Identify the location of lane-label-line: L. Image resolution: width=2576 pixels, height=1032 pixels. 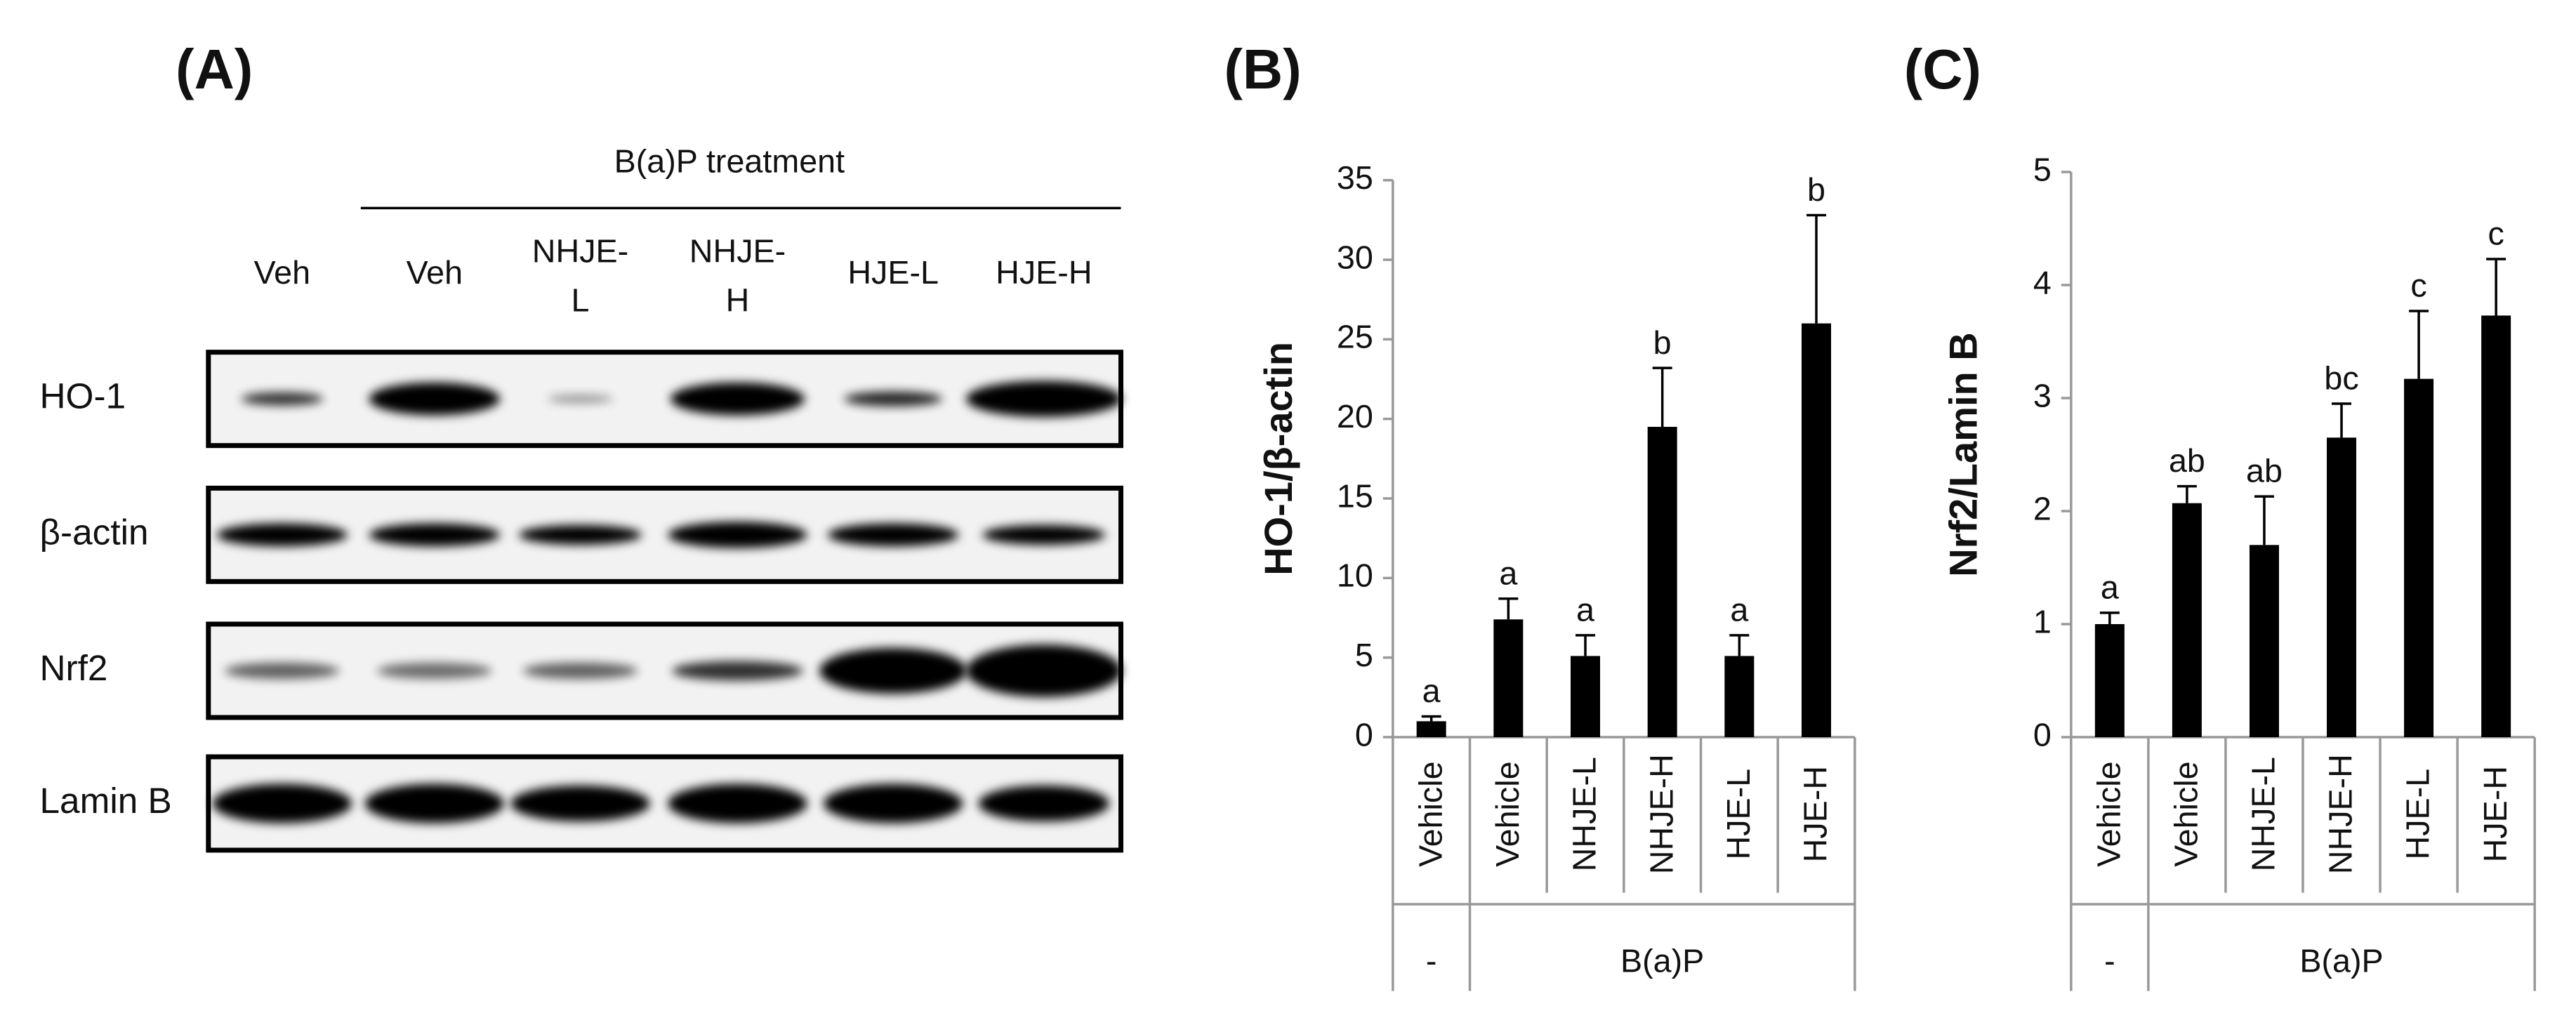
(581, 300).